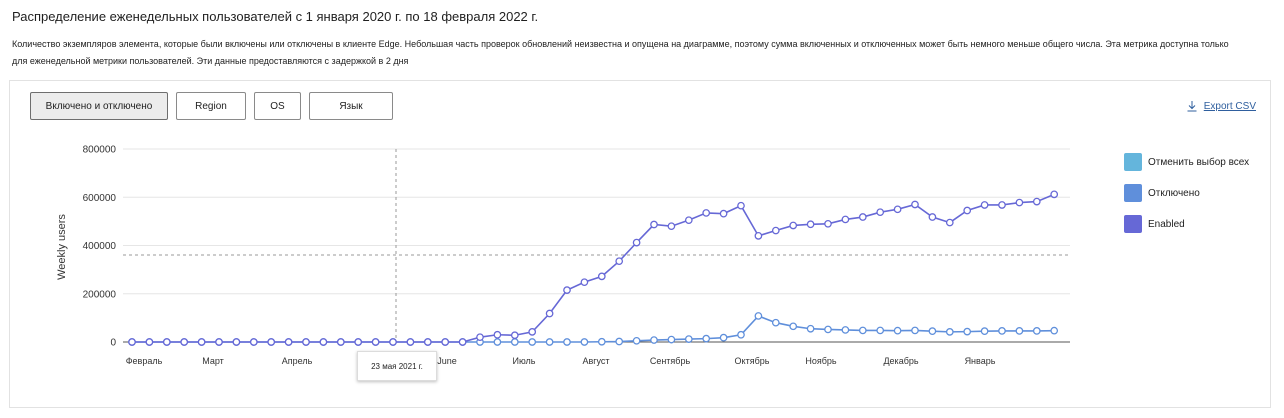 Image resolution: width=1284 pixels, height=418 pixels. I want to click on legend-item-enabled: Enabled, so click(1186, 224).